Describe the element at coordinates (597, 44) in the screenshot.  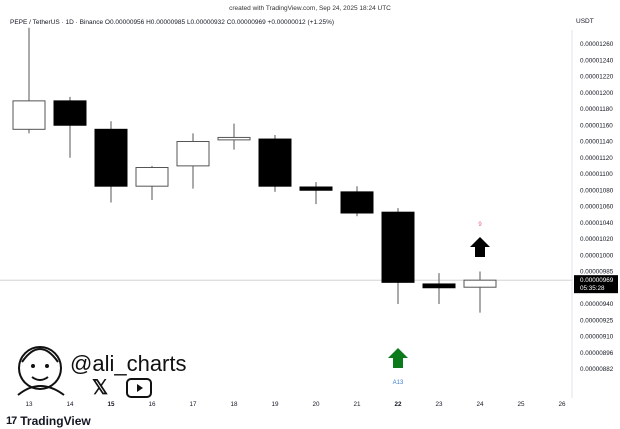
I see `y-tick-label: 0.00001260` at that location.